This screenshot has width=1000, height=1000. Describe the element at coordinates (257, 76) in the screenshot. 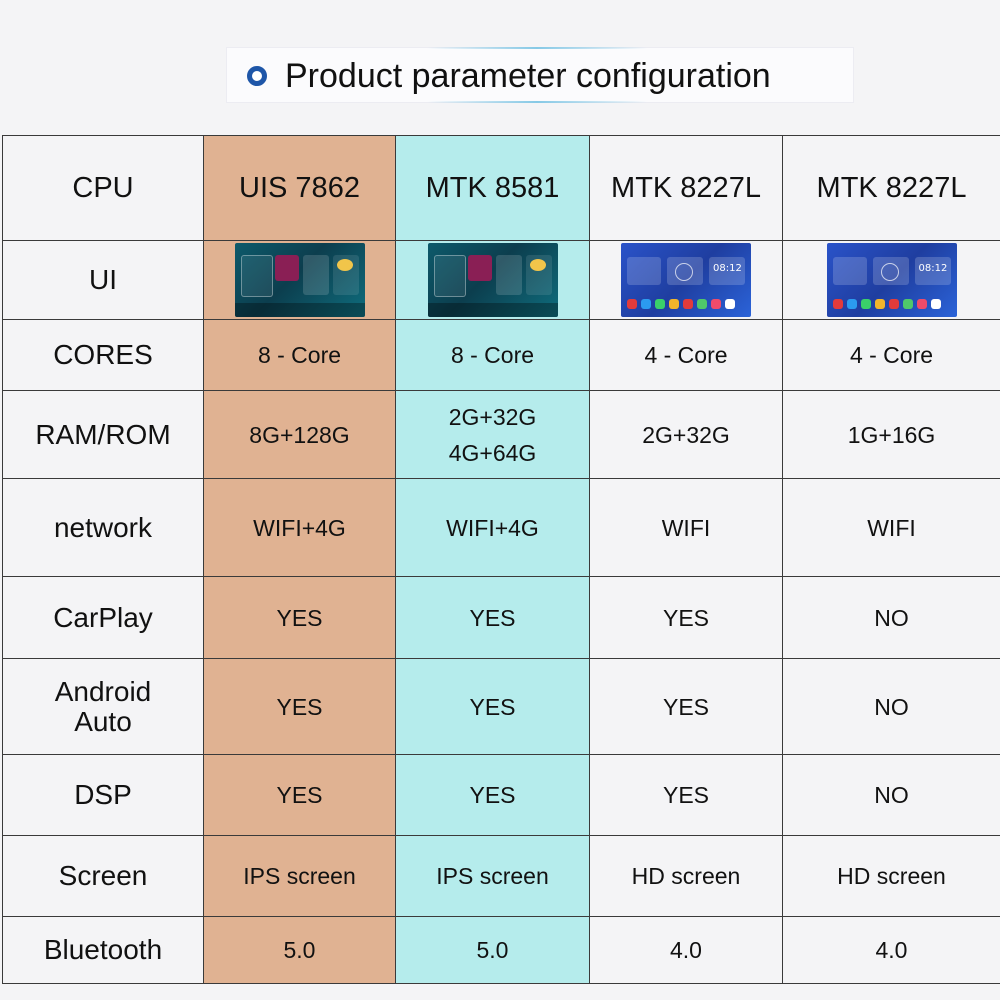

I see `bullet-circle-icon` at that location.